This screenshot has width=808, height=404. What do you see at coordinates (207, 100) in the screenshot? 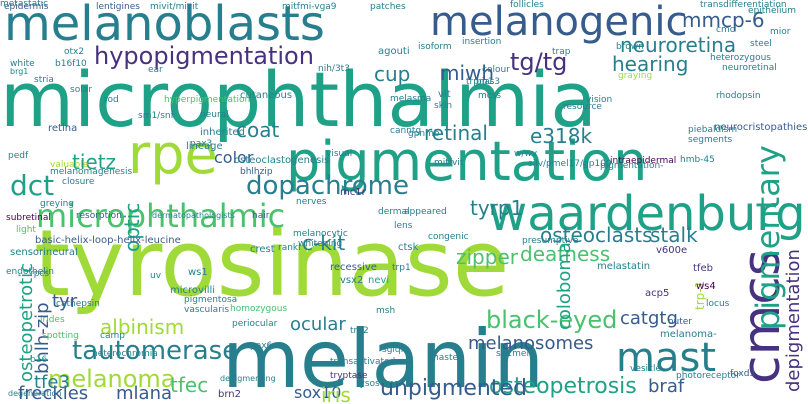
I see `word: hyperpigmentation` at bounding box center [207, 100].